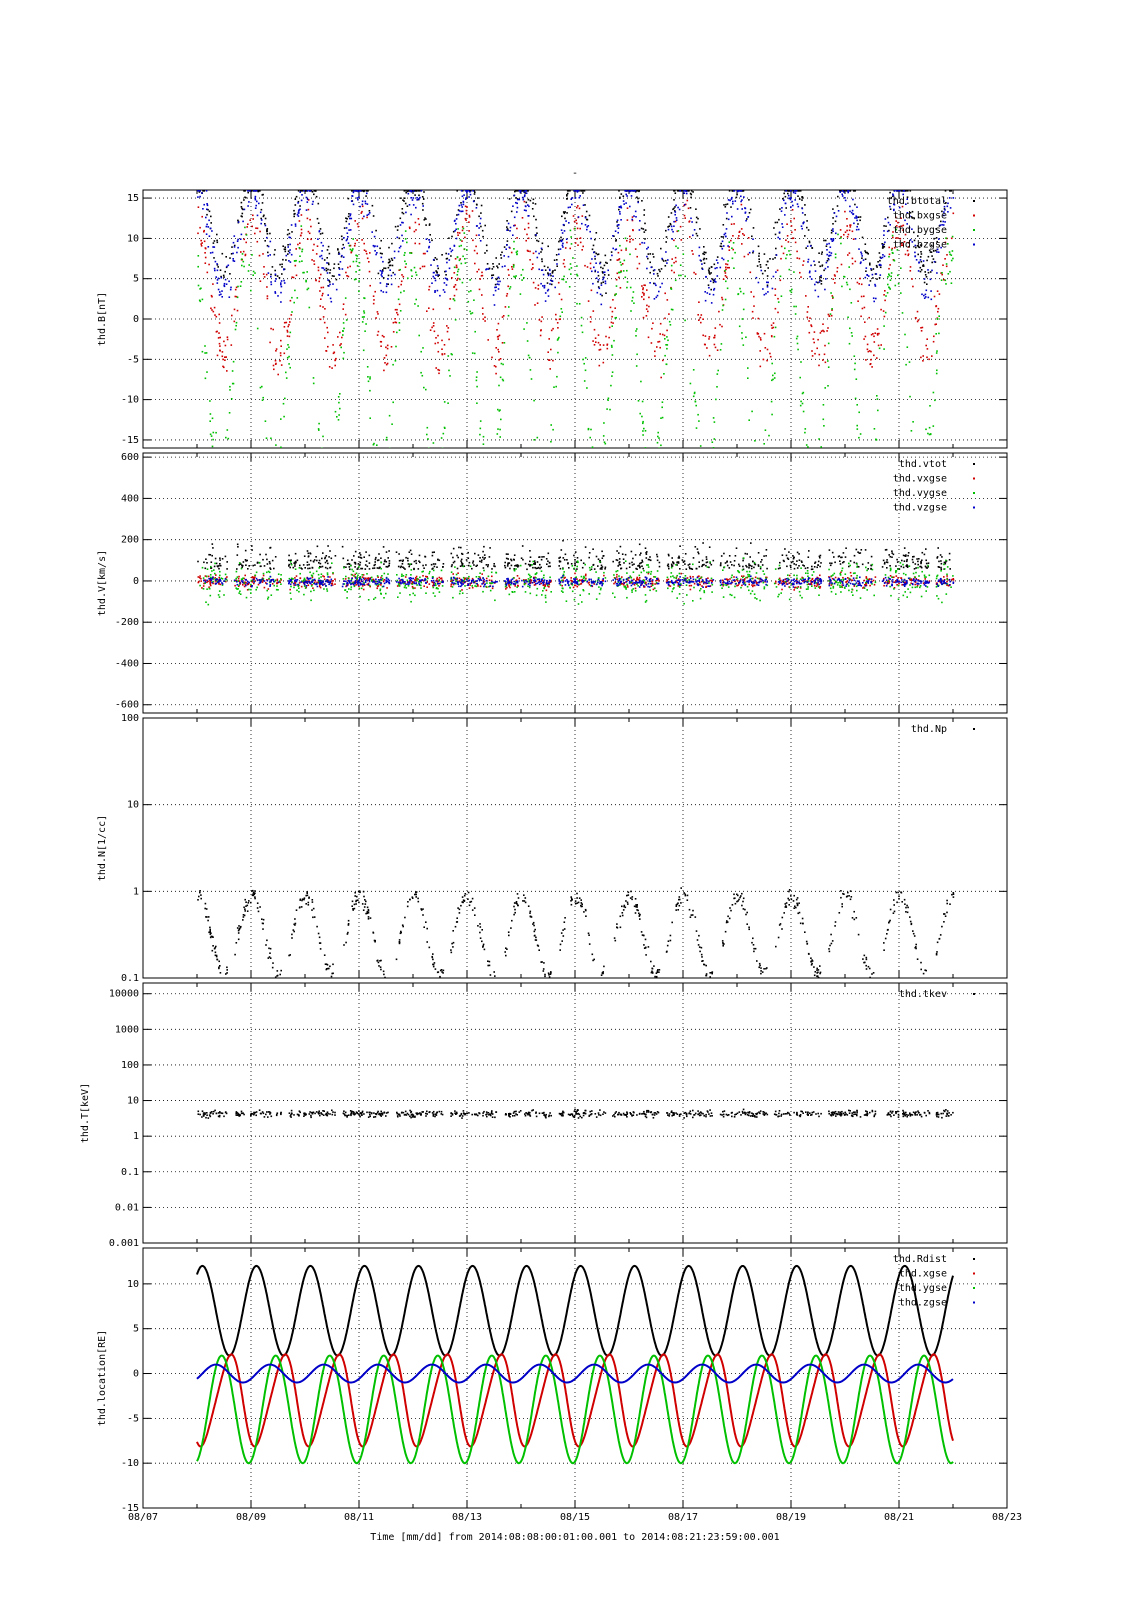 This screenshot has width=1131, height=1600. I want to click on y-tick-label: 0, so click(136, 319).